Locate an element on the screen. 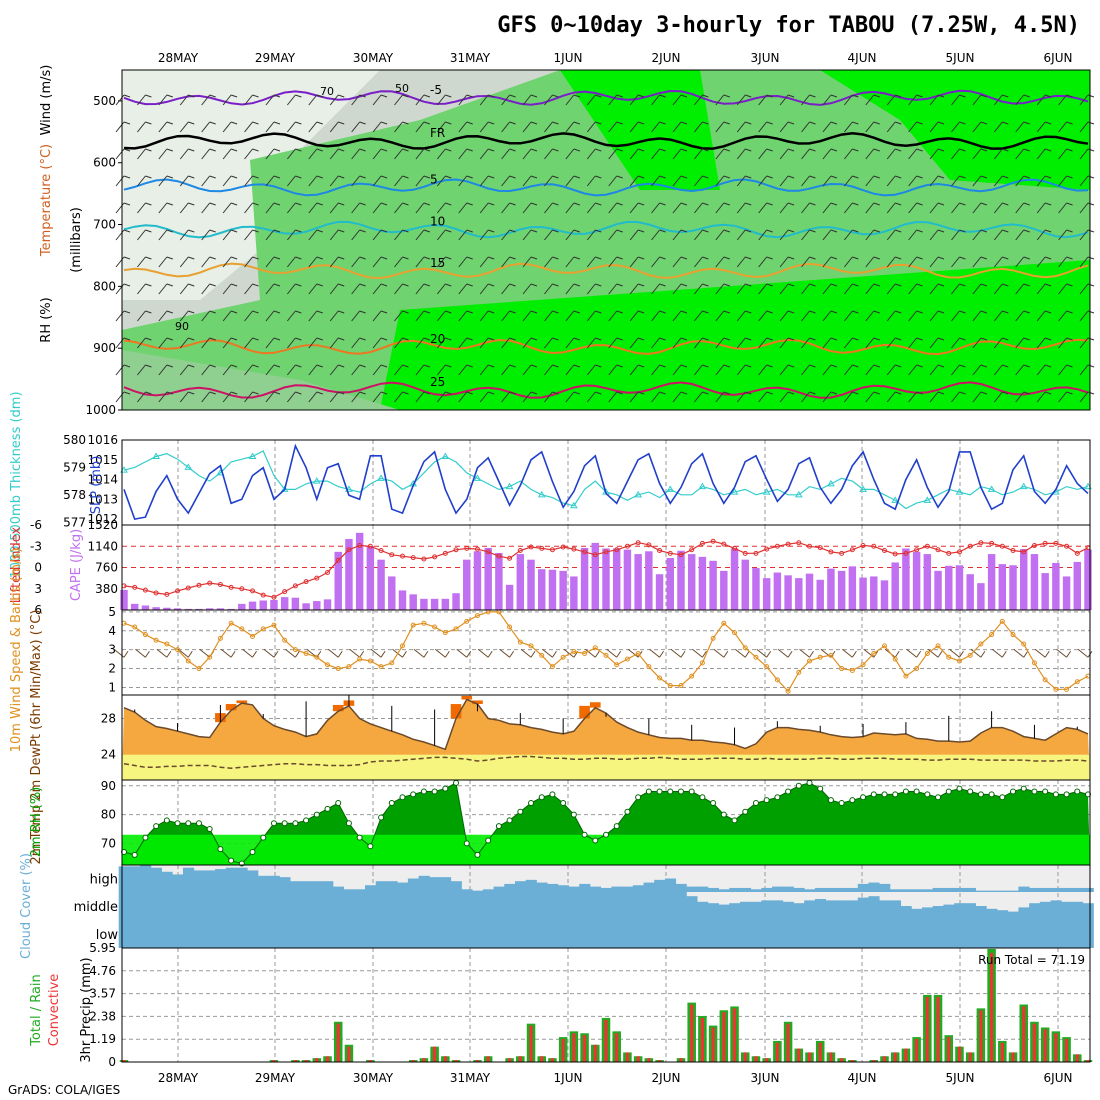 This screenshot has height=1100, width=1100. rh2m-ytick: 80 is located at coordinates (108, 815).